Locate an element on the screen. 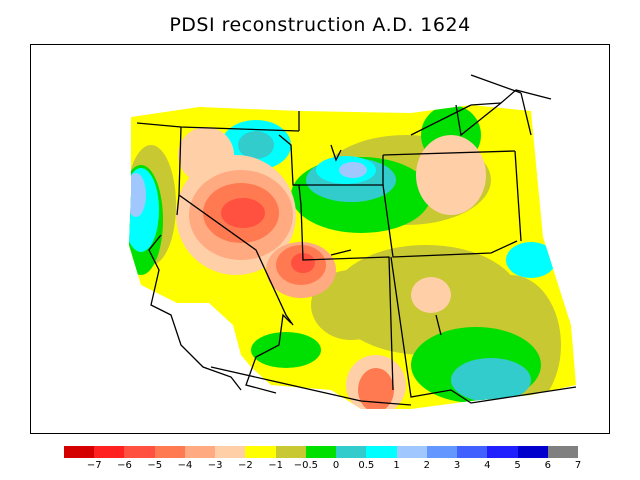  legend-tick-label: 3 is located at coordinates (457, 465).